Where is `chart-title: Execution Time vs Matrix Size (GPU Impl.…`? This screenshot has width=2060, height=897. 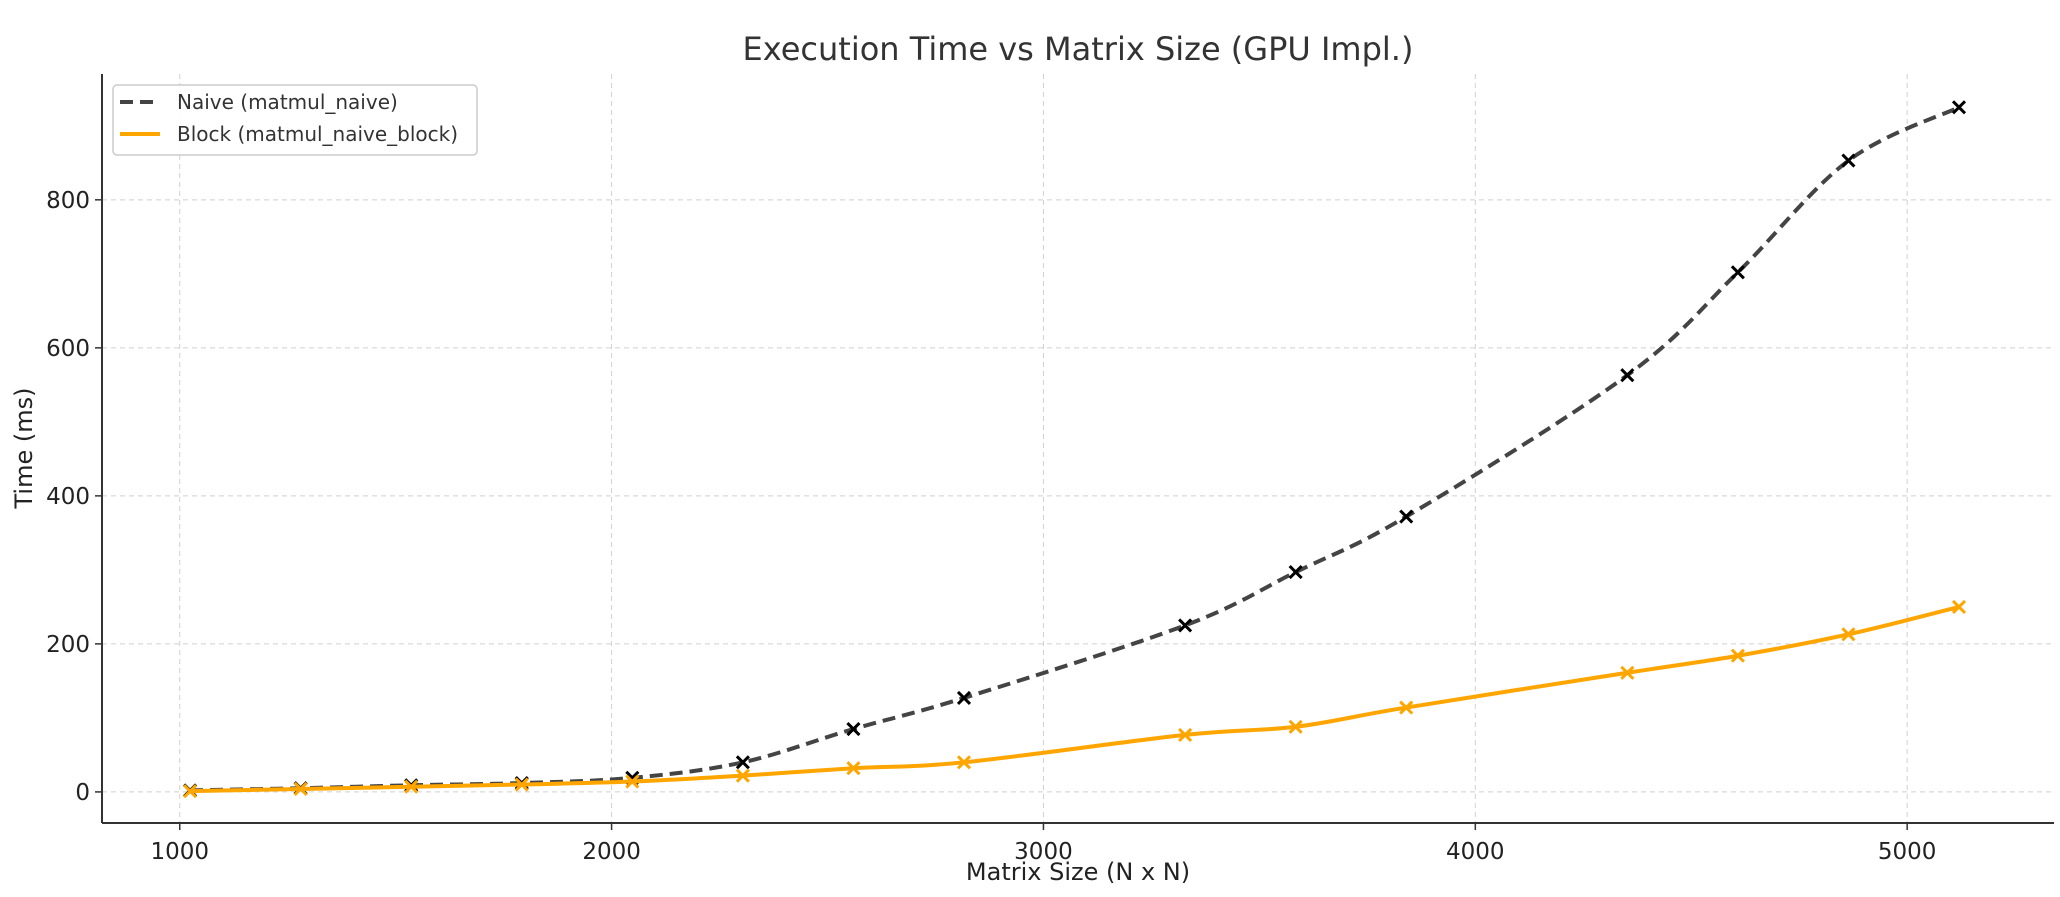 chart-title: Execution Time vs Matrix Size (GPU Impl.… is located at coordinates (1078, 49).